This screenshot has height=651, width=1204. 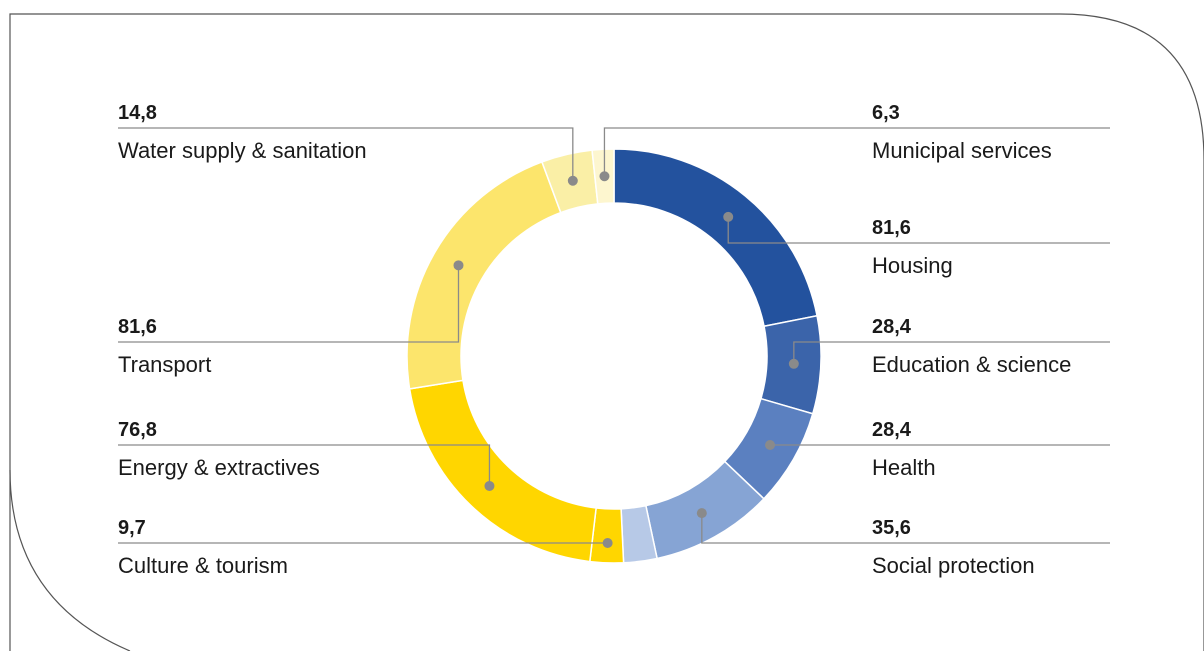 I want to click on data-label-category-energy-and-extractives: Energy & extractives, so click(x=219, y=467).